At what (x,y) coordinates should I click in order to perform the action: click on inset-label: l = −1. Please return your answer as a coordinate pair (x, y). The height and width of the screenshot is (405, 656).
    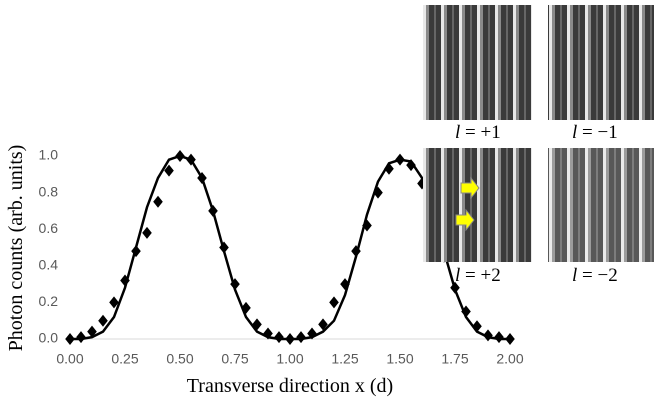
    Looking at the image, I should click on (595, 132).